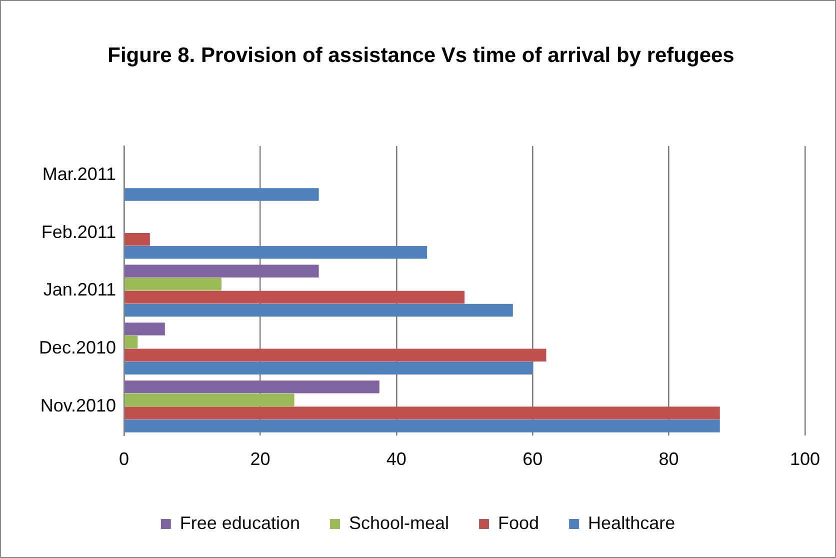  I want to click on legend-label: Food, so click(519, 522).